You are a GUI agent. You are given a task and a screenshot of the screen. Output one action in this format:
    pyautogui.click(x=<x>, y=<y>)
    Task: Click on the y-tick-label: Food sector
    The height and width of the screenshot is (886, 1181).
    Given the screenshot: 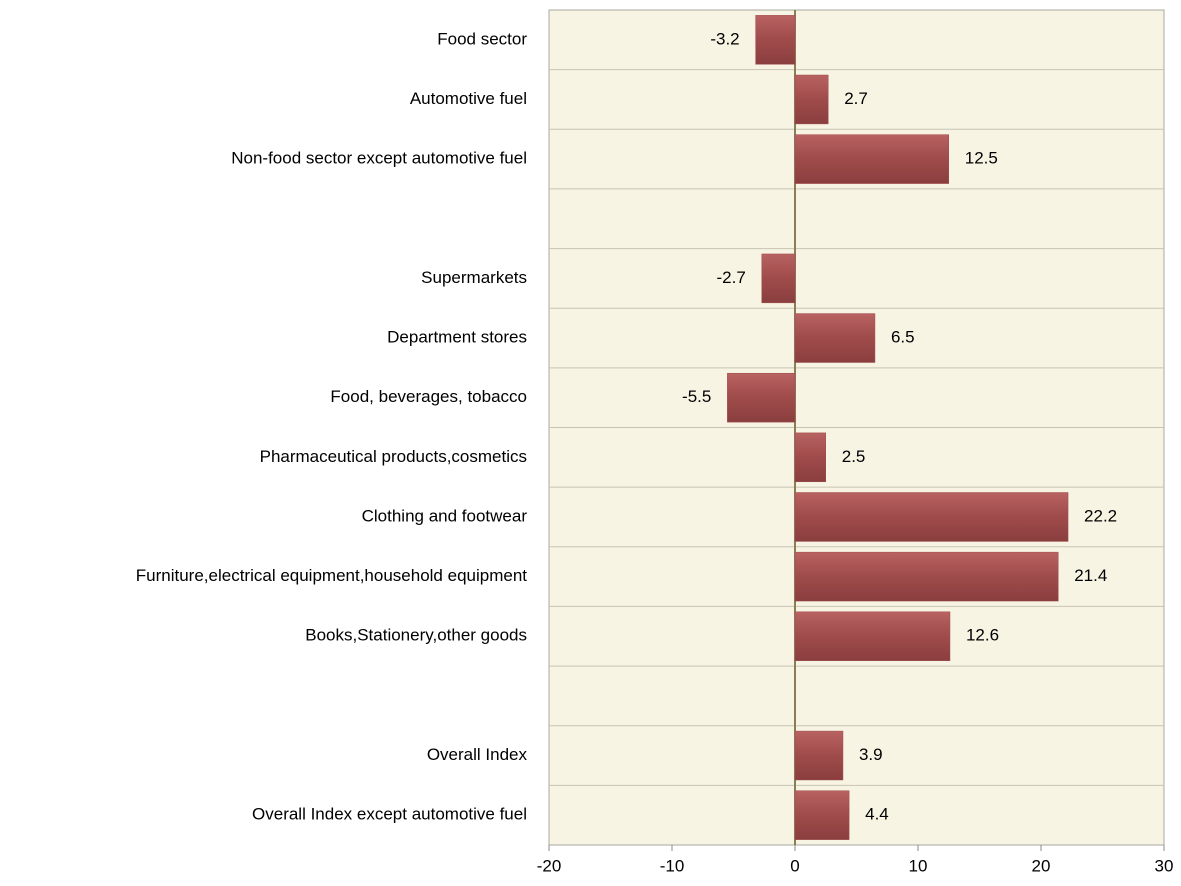 What is the action you would take?
    pyautogui.click(x=482, y=38)
    